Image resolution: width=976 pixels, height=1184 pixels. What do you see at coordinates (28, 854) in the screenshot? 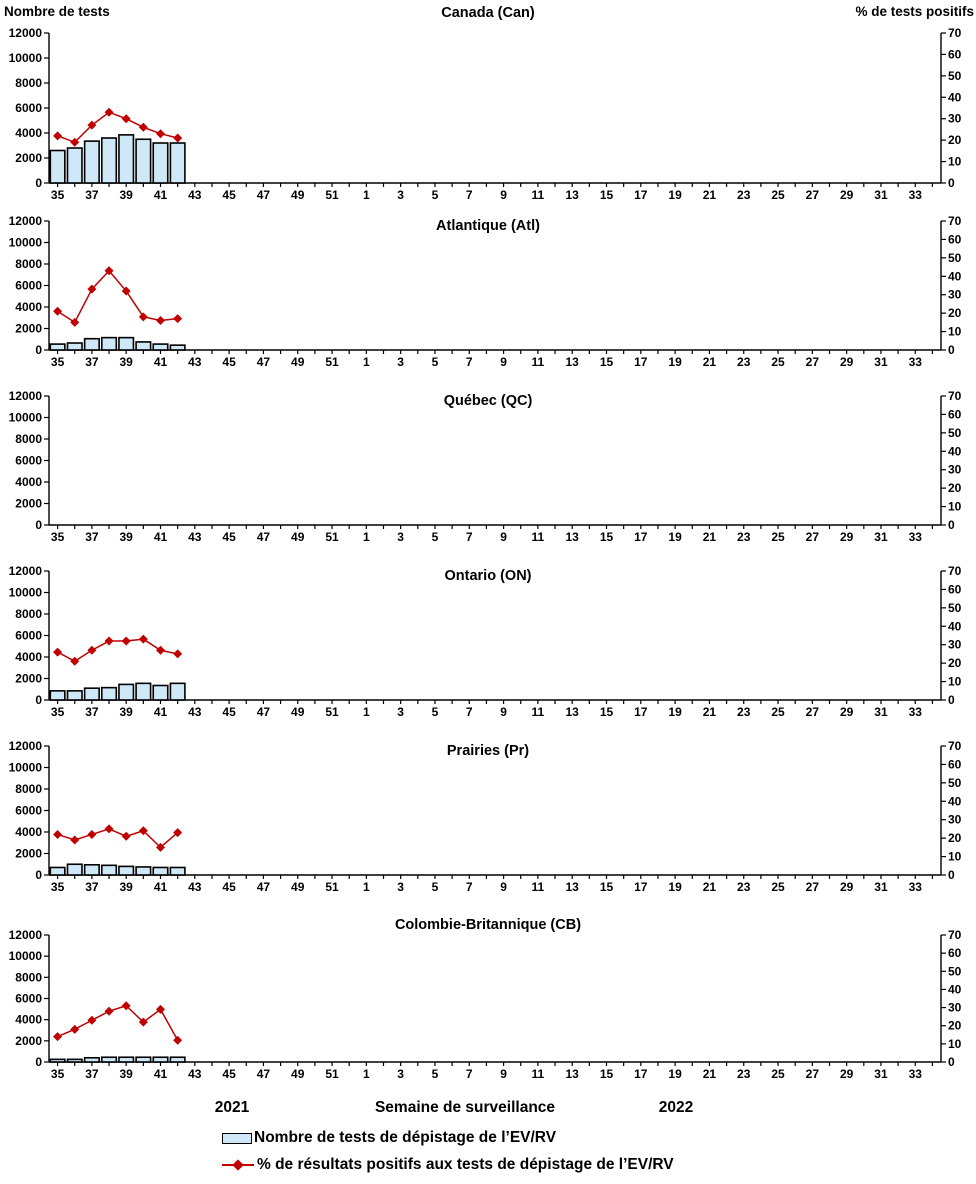
I see `svg-text: 2000` at bounding box center [28, 854].